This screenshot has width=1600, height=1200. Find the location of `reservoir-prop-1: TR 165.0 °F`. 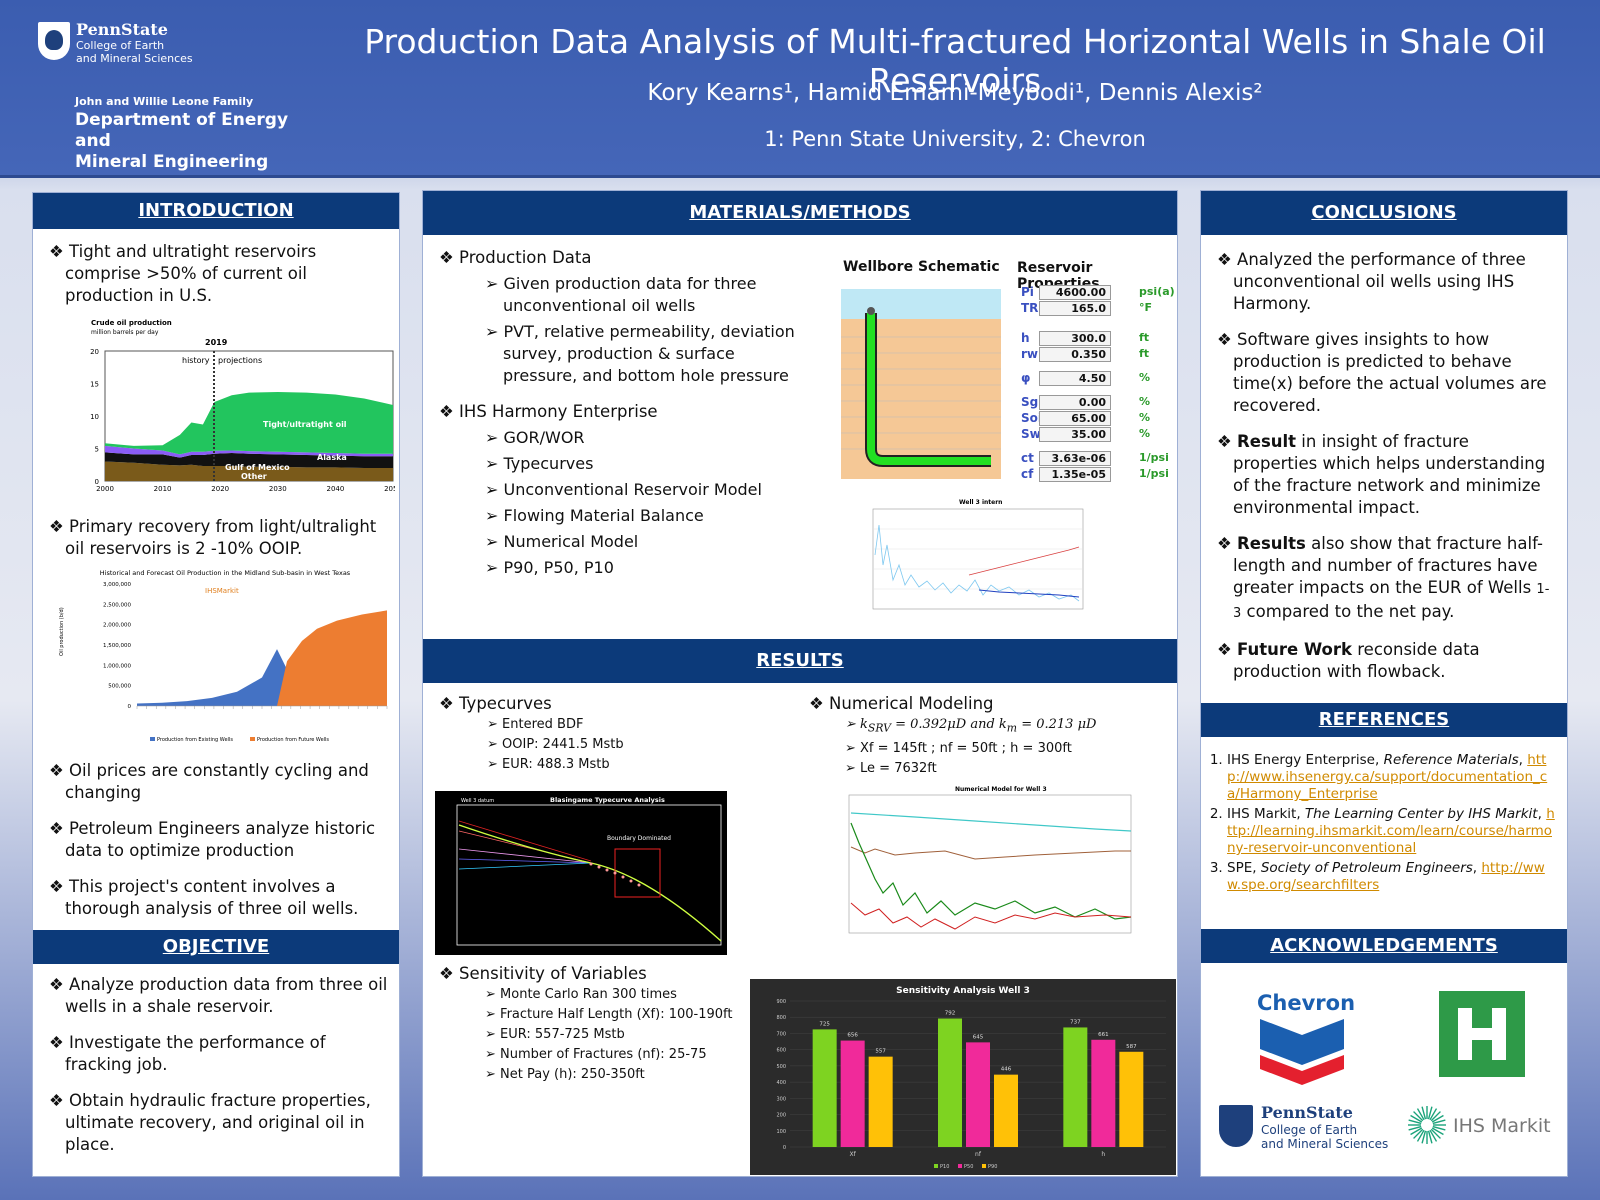

reservoir-prop-1: TR 165.0 °F is located at coordinates (1106, 309).